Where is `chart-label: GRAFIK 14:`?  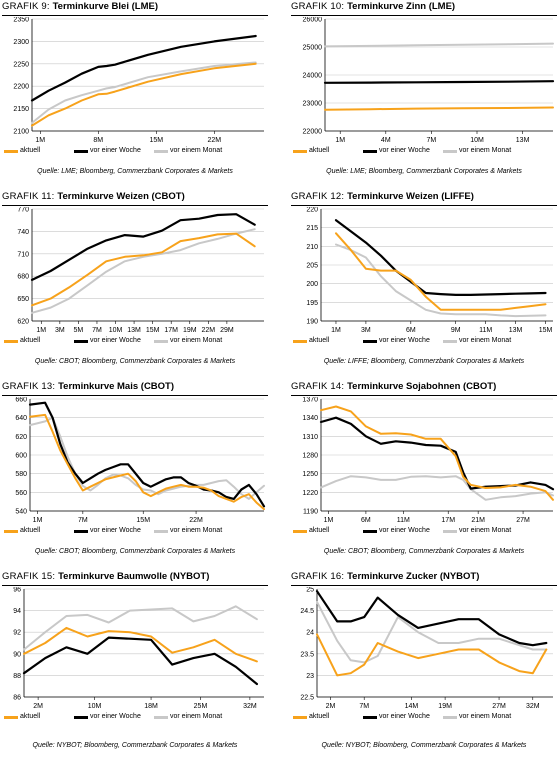 chart-label: GRAFIK 14: is located at coordinates (319, 386).